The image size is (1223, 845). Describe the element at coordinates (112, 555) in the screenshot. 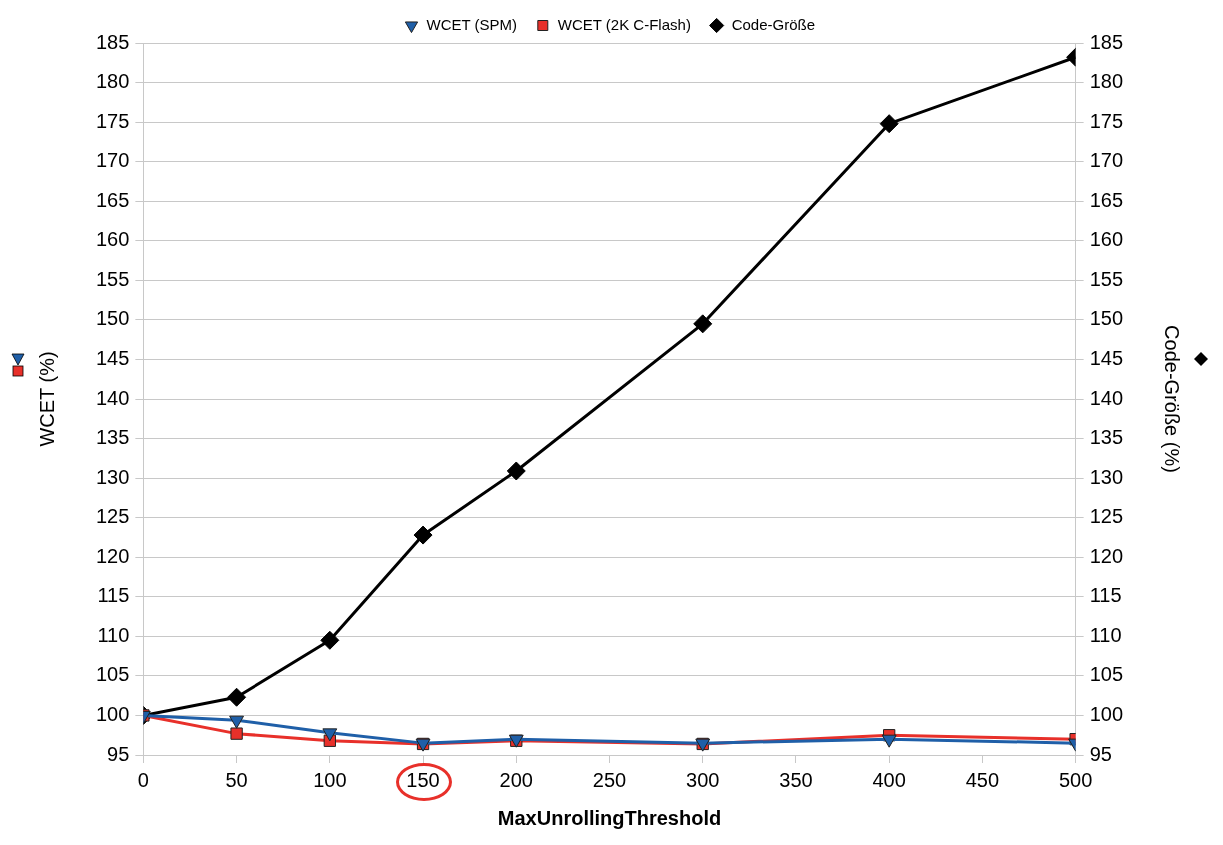

I see `y-tick-label: 120` at that location.